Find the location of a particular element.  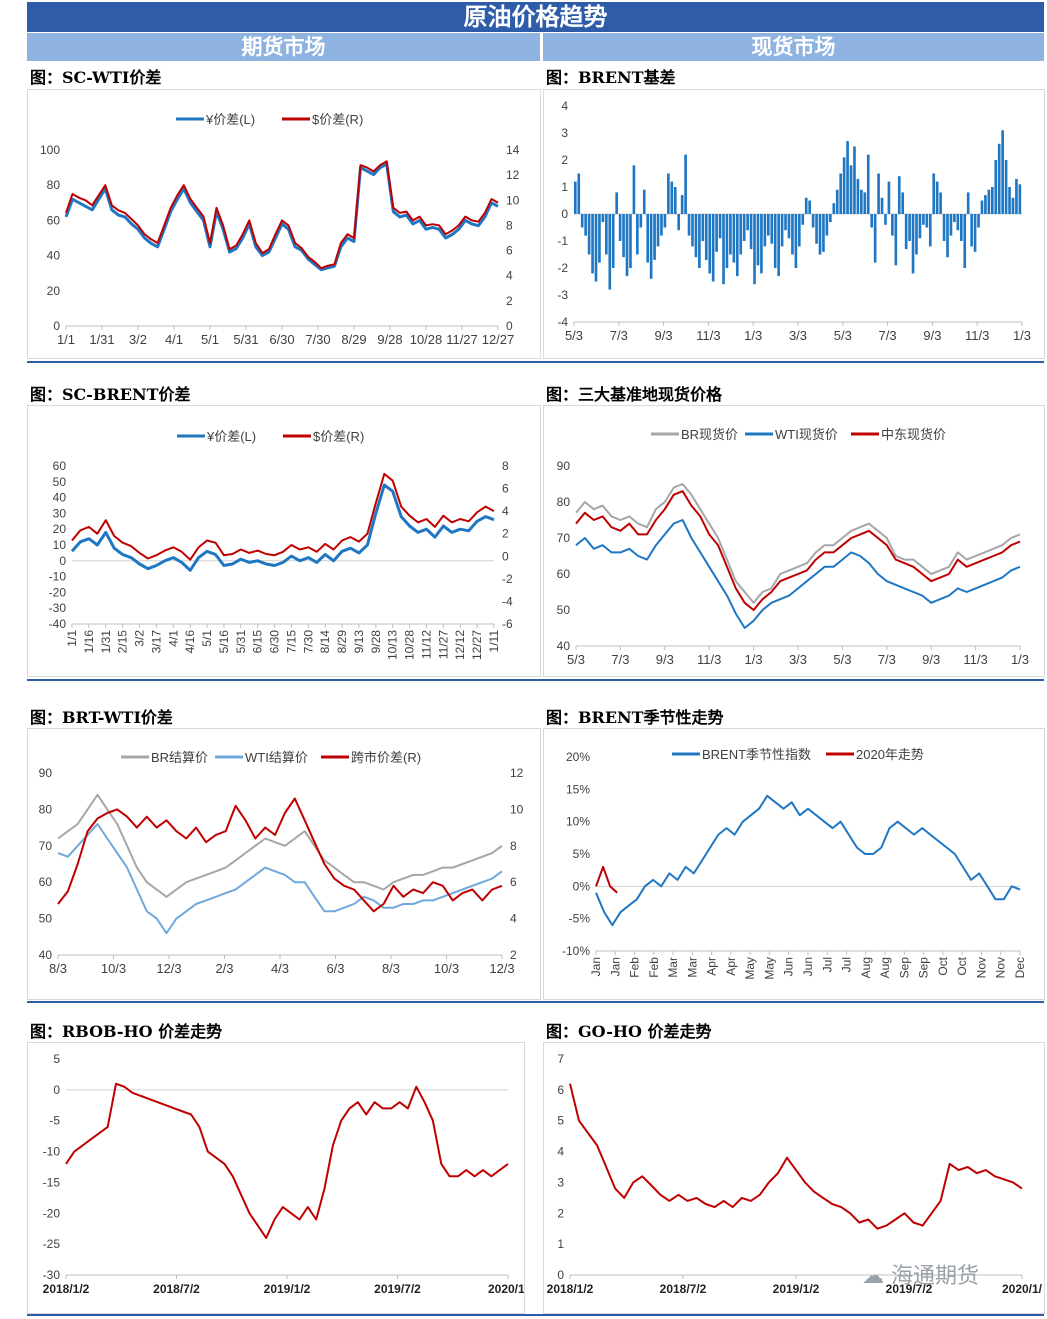

y-tick-label: 3 is located at coordinates (560, 1182).